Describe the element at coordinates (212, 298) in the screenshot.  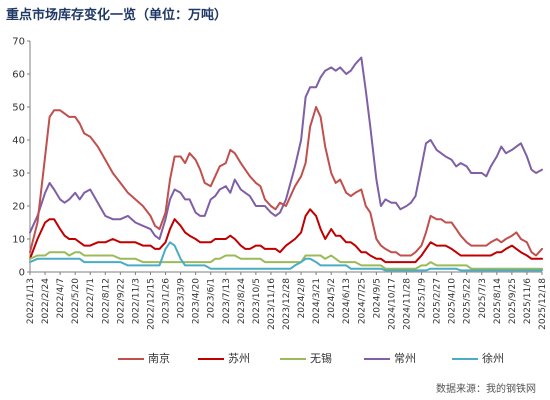
I see `x-tick-label: 2023/6/1` at that location.